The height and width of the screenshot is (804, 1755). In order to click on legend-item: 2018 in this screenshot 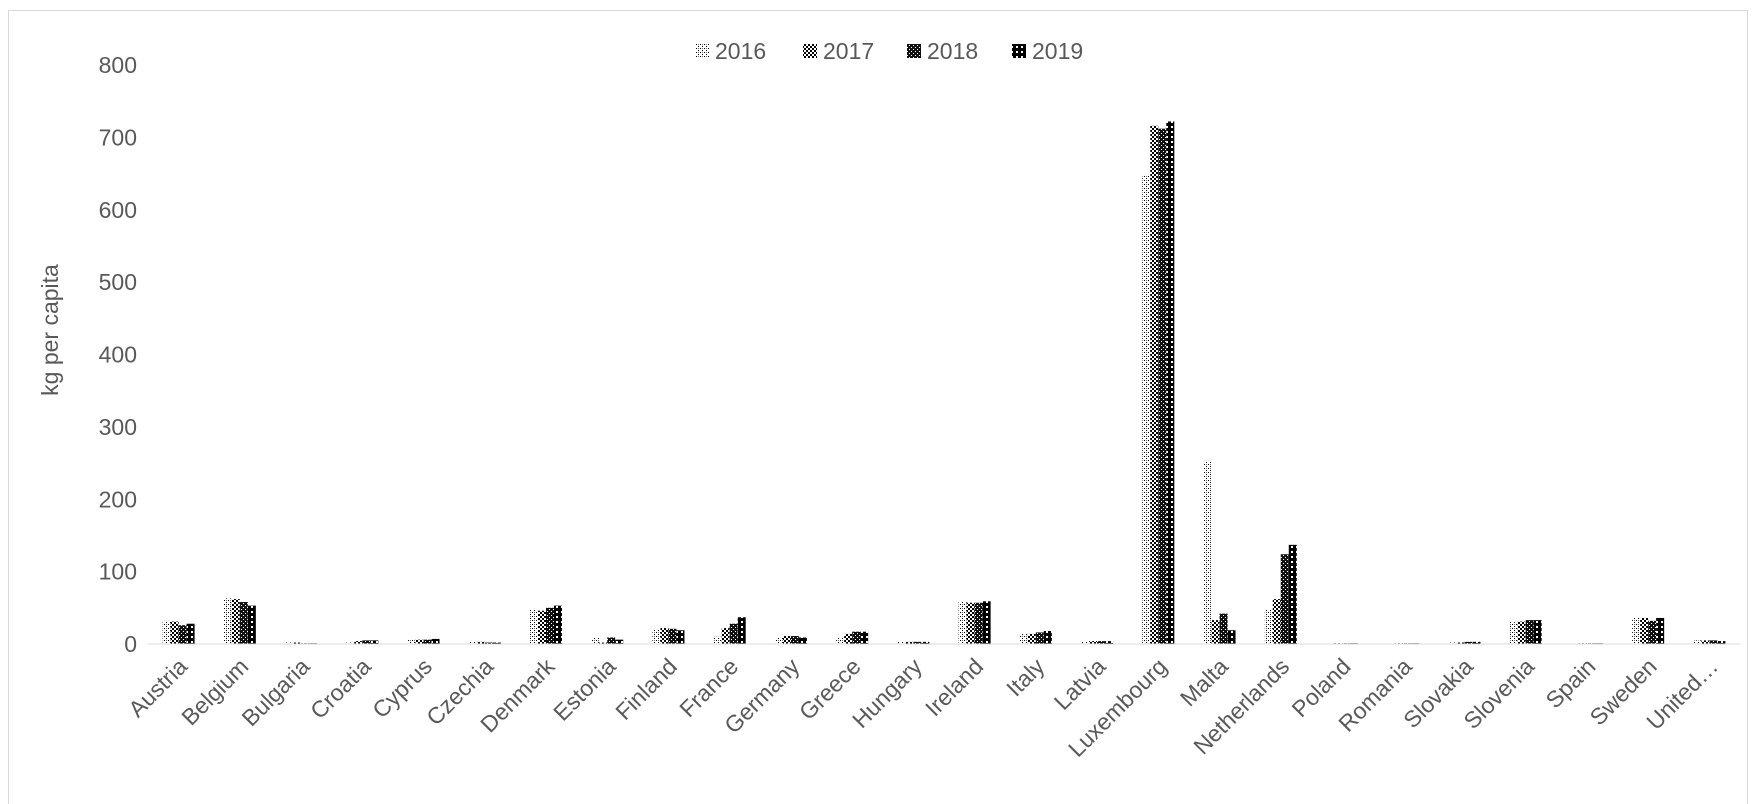, I will do `click(942, 51)`.